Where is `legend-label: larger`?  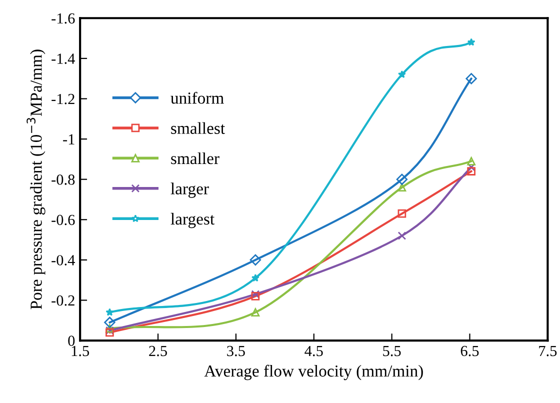 legend-label: larger is located at coordinates (189, 190).